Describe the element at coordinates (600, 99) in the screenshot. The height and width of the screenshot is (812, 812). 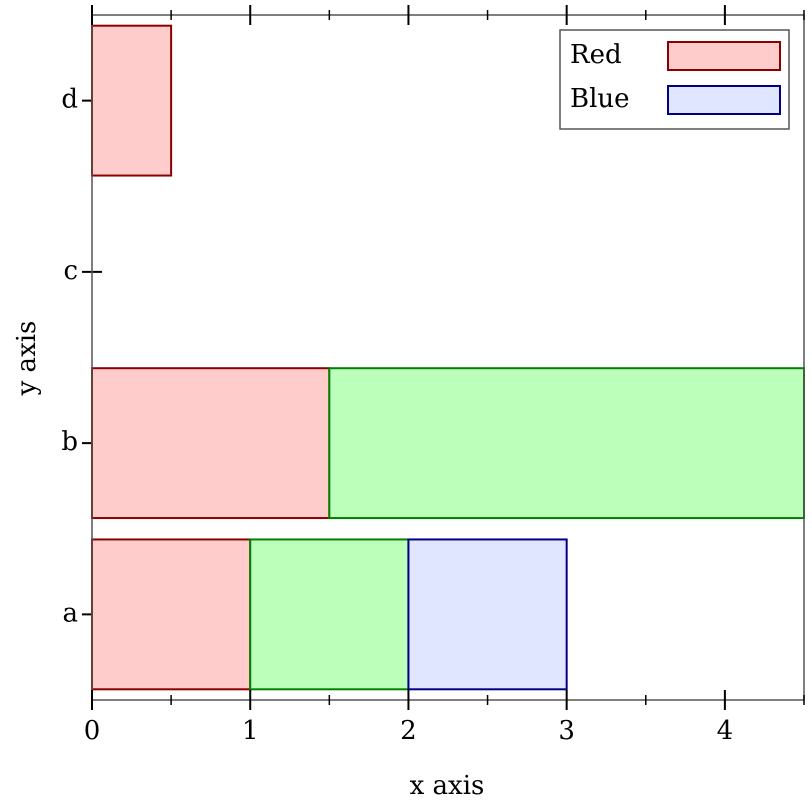
I see `legend-label: Blue` at that location.